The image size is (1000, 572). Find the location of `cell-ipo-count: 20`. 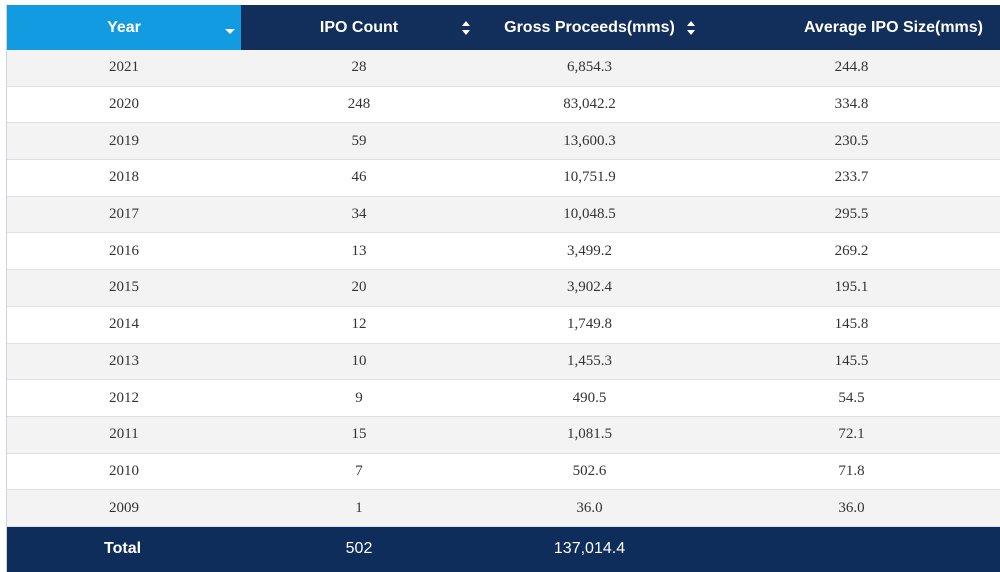

cell-ipo-count: 20 is located at coordinates (359, 287).